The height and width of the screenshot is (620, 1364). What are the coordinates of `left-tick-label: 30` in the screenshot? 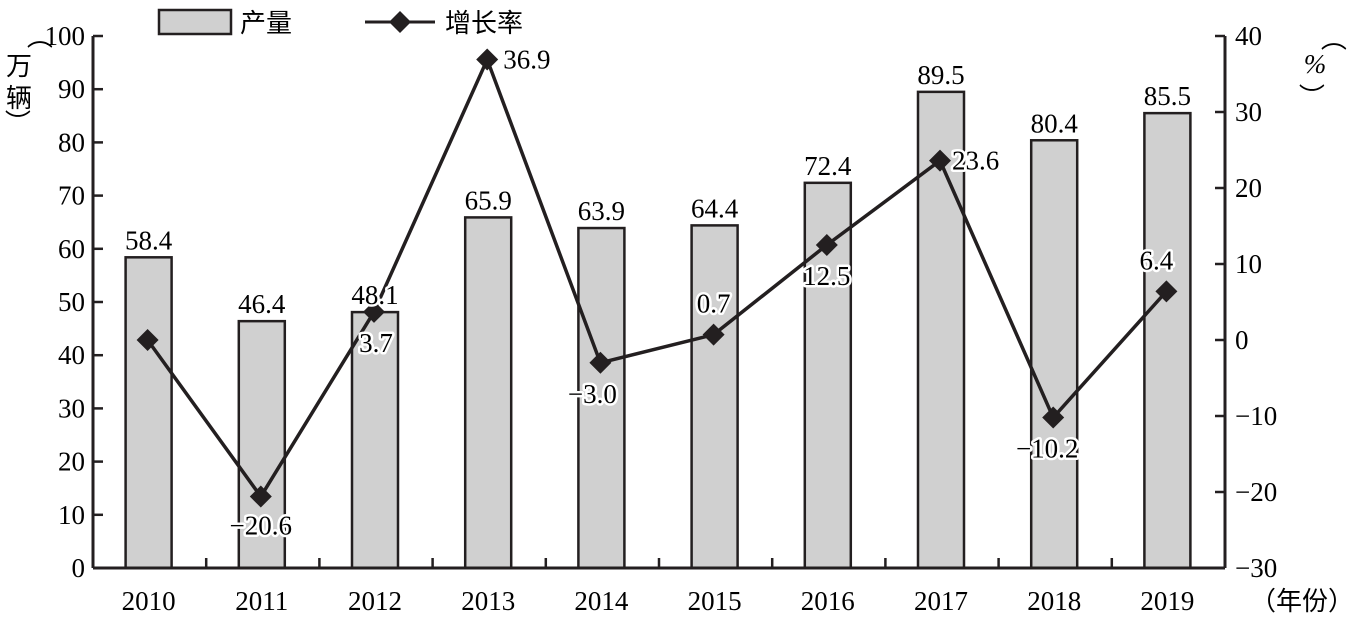 It's located at (71, 408).